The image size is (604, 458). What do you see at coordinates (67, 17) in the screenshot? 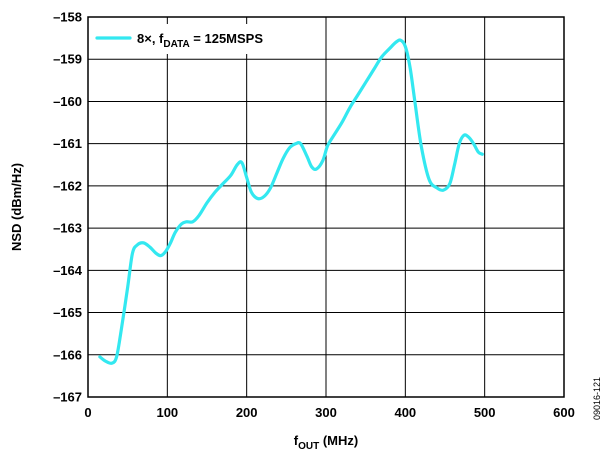
I see `y-tick-label: –158` at bounding box center [67, 17].